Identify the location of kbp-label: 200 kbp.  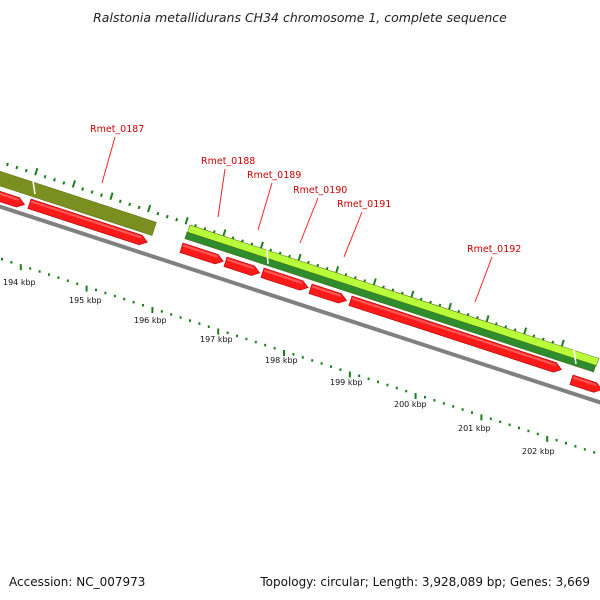
(410, 404).